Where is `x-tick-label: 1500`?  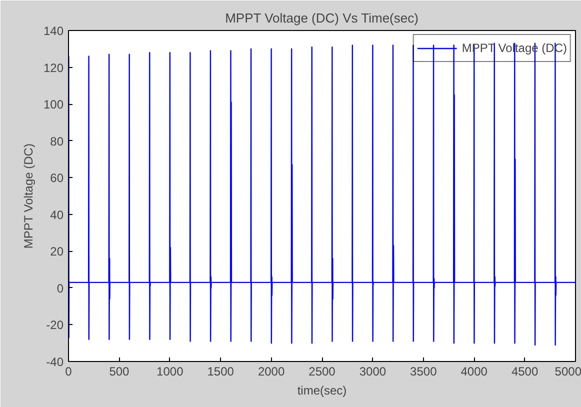
x-tick-label: 1500 is located at coordinates (220, 371).